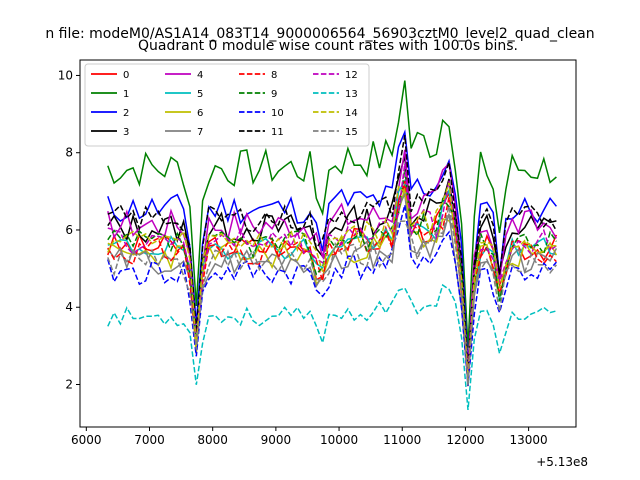 This screenshot has width=640, height=480. I want to click on legend-label-5: 5, so click(200, 94).